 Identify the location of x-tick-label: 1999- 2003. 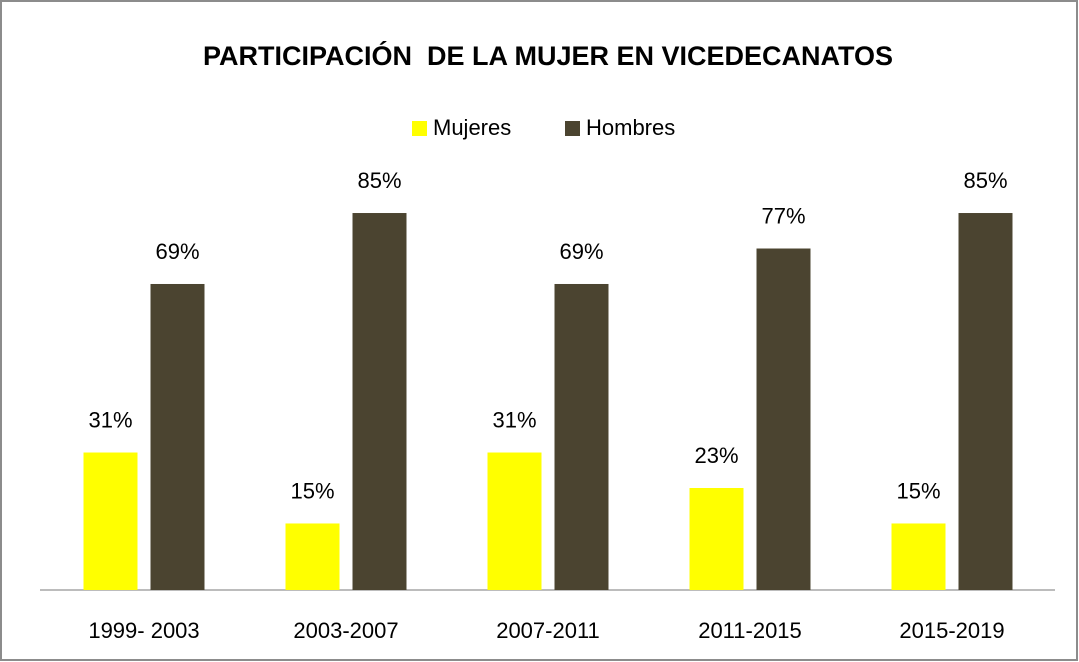
(143, 630).